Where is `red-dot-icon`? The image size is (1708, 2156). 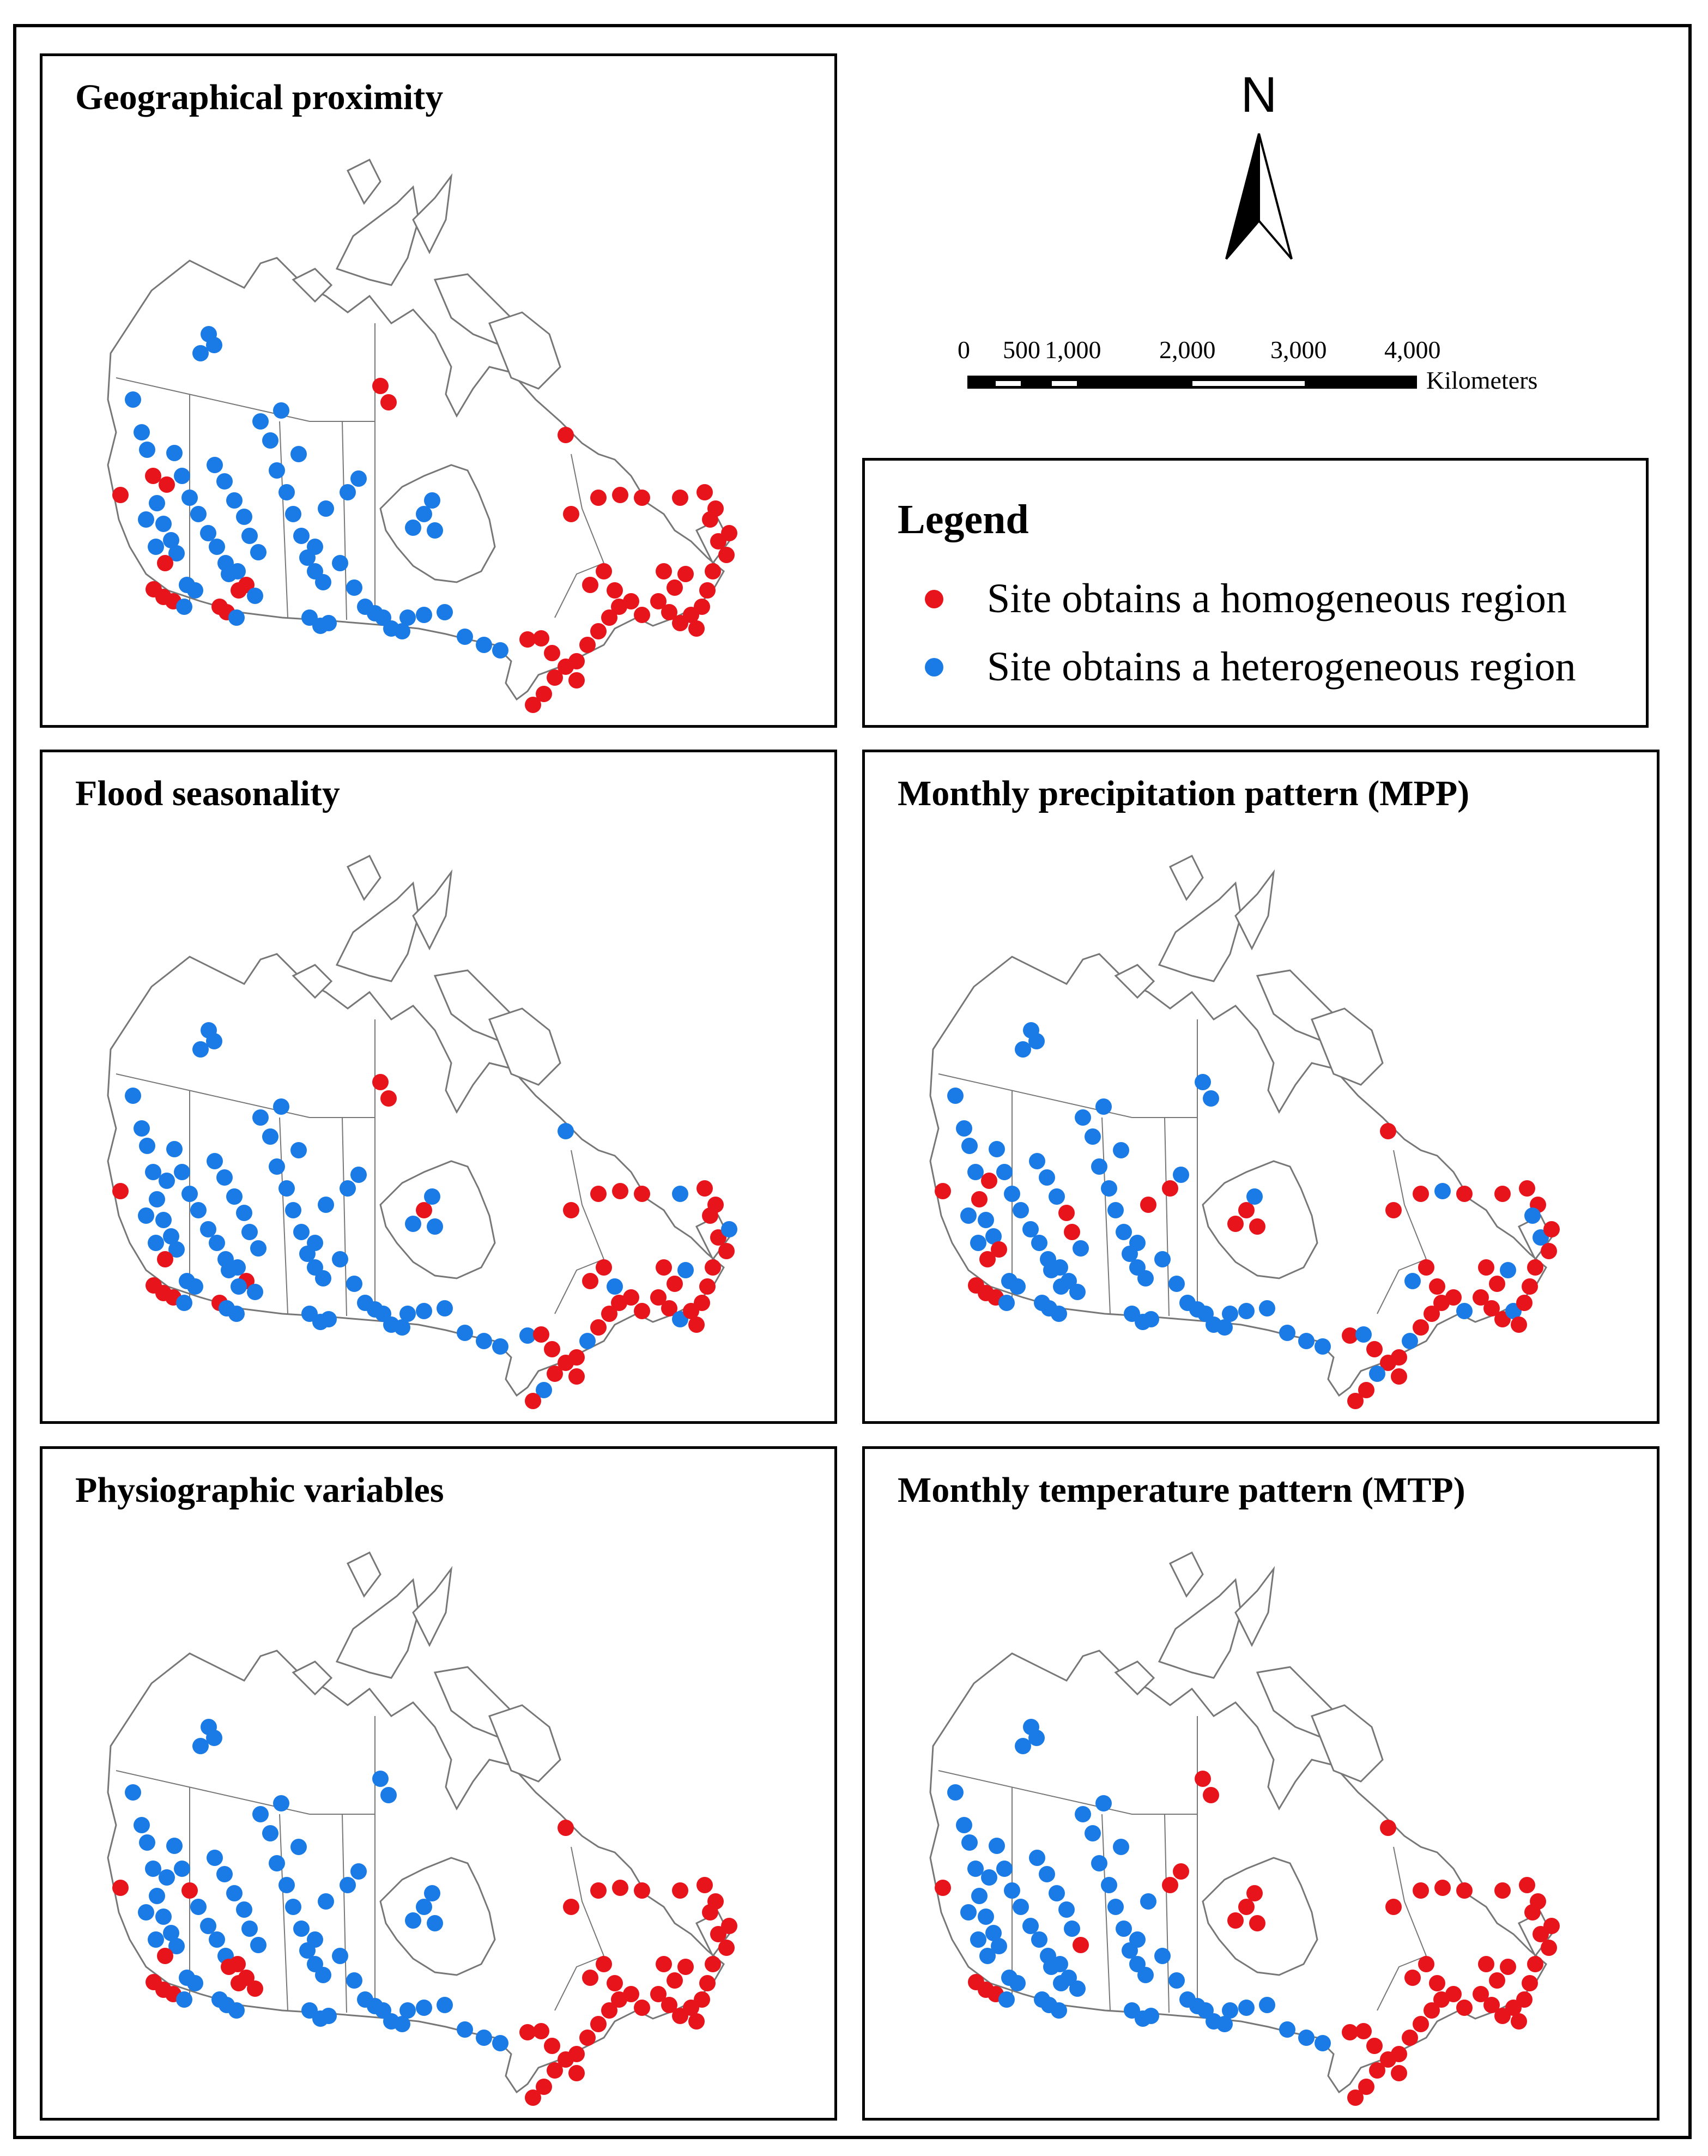 red-dot-icon is located at coordinates (934, 598).